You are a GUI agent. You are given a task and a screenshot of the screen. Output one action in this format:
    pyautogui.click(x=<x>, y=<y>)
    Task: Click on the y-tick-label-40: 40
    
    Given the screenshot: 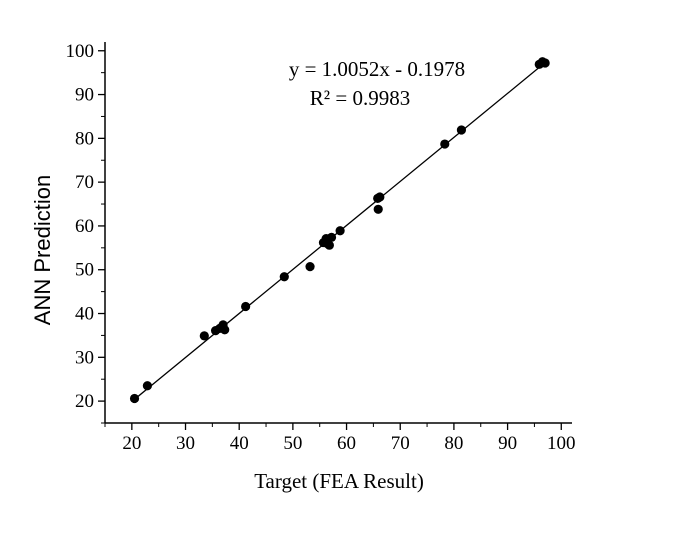 What is the action you would take?
    pyautogui.click(x=84, y=314)
    